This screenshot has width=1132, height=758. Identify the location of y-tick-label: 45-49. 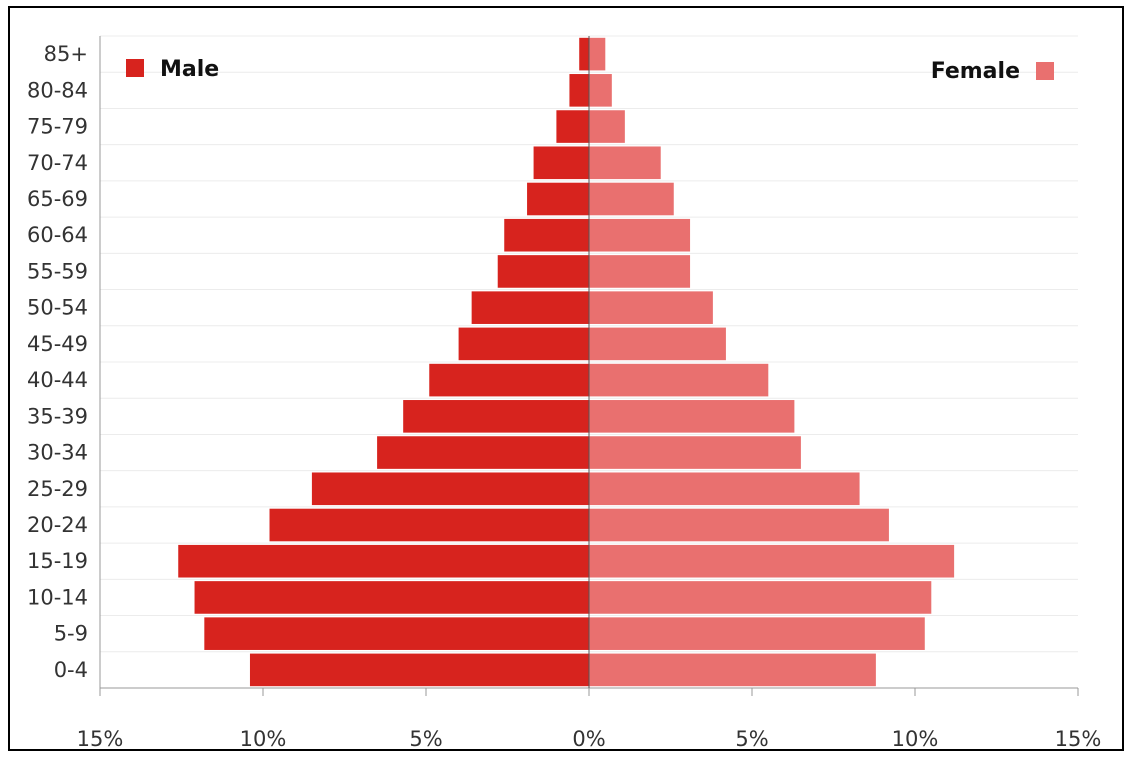
(57, 344).